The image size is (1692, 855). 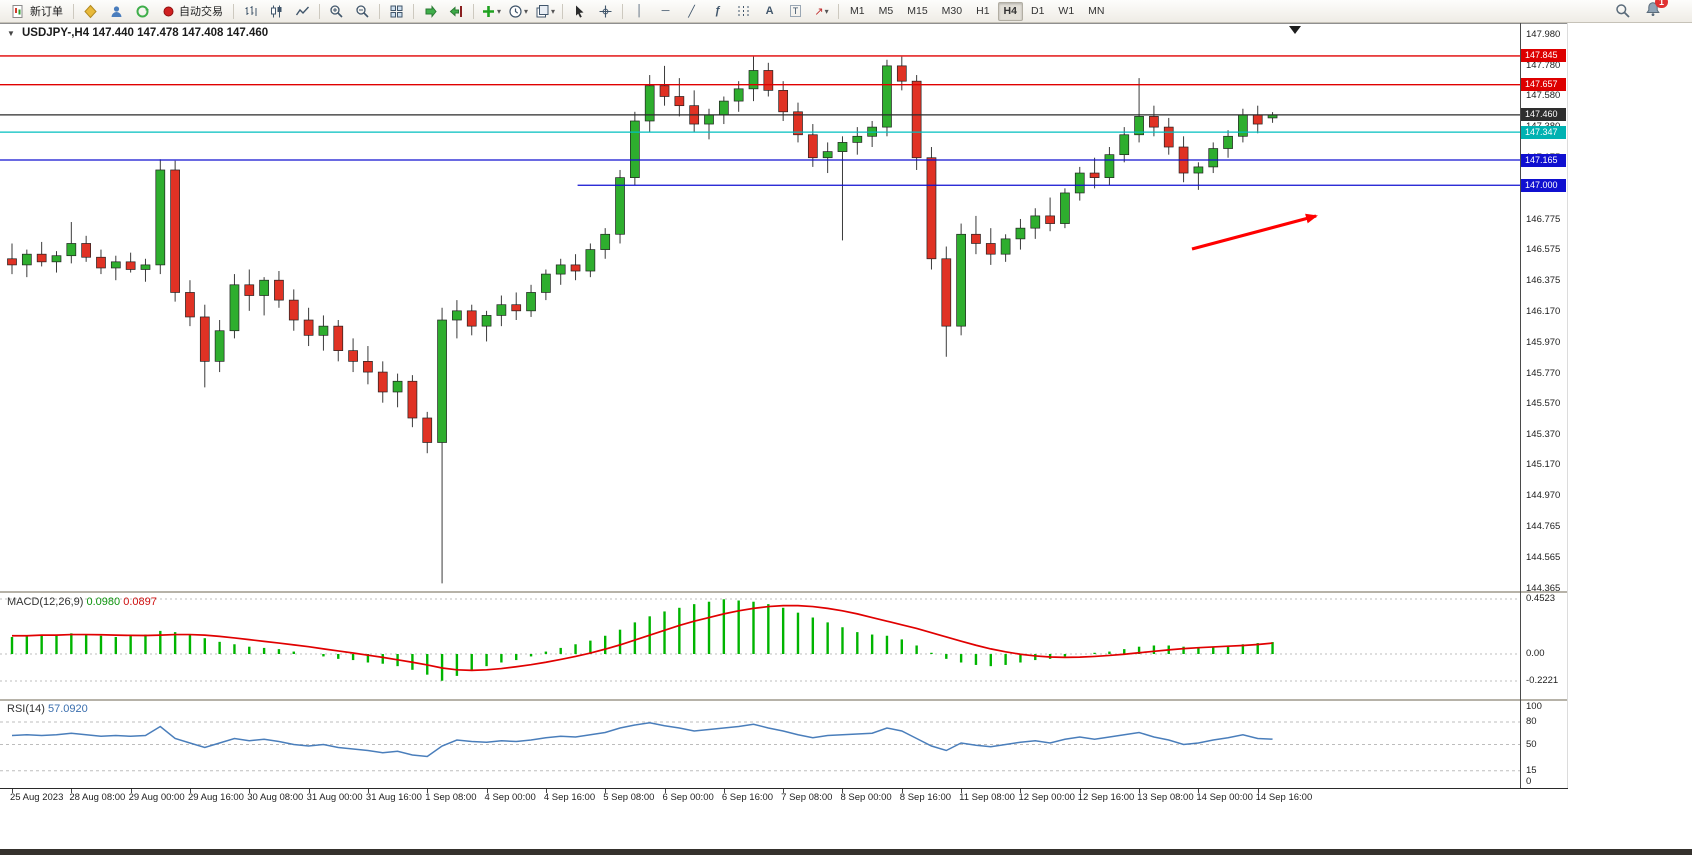 What do you see at coordinates (1543, 527) in the screenshot?
I see `price-axis-label: 144.765` at bounding box center [1543, 527].